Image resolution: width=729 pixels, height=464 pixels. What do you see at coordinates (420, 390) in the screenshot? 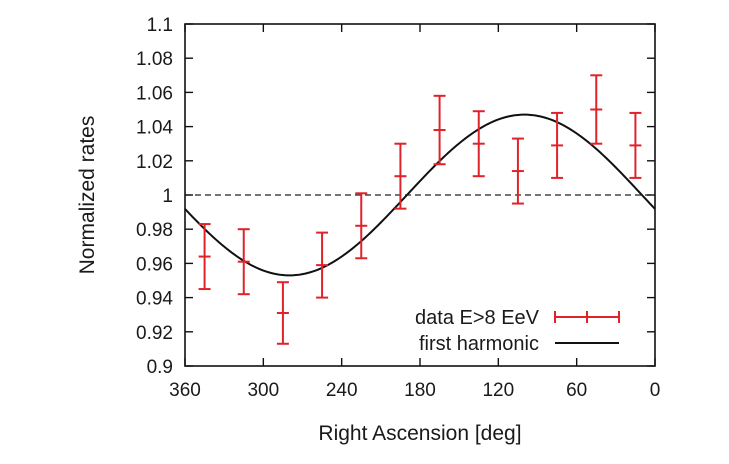
I see `x-tick-label: 180` at bounding box center [420, 390].